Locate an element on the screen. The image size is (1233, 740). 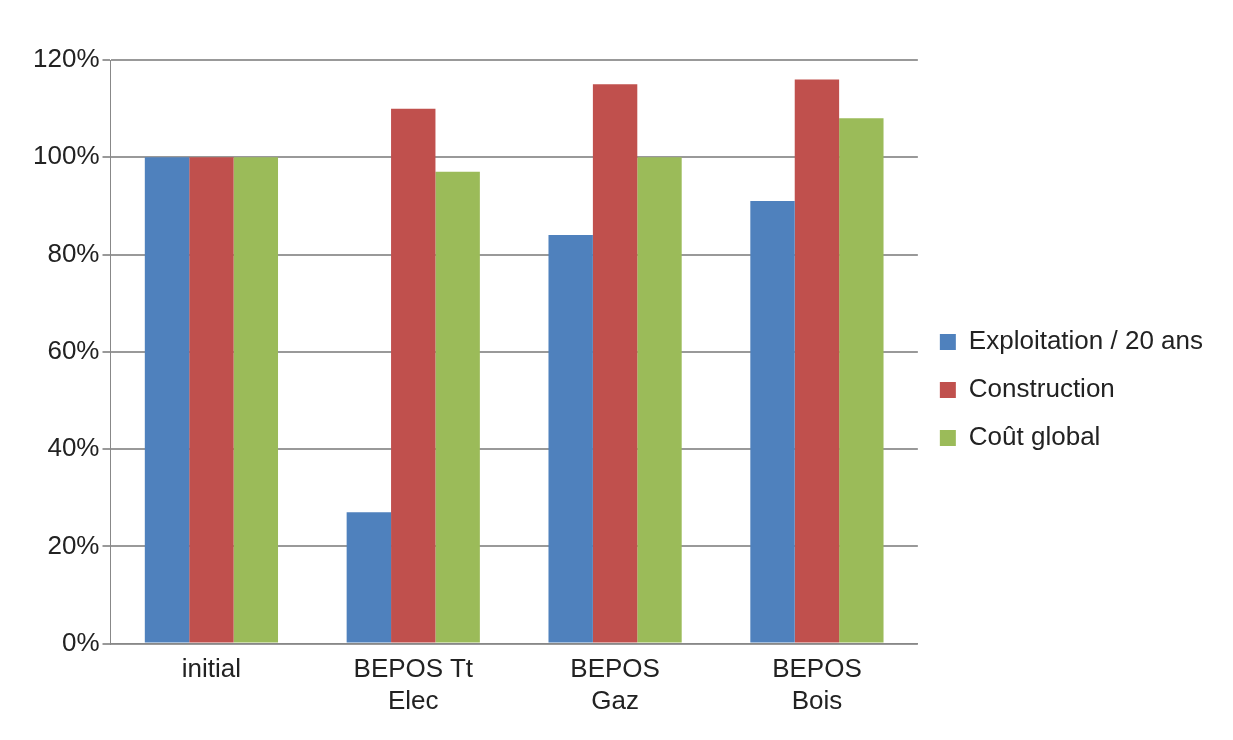
legend-label: Coût global is located at coordinates (1034, 436).